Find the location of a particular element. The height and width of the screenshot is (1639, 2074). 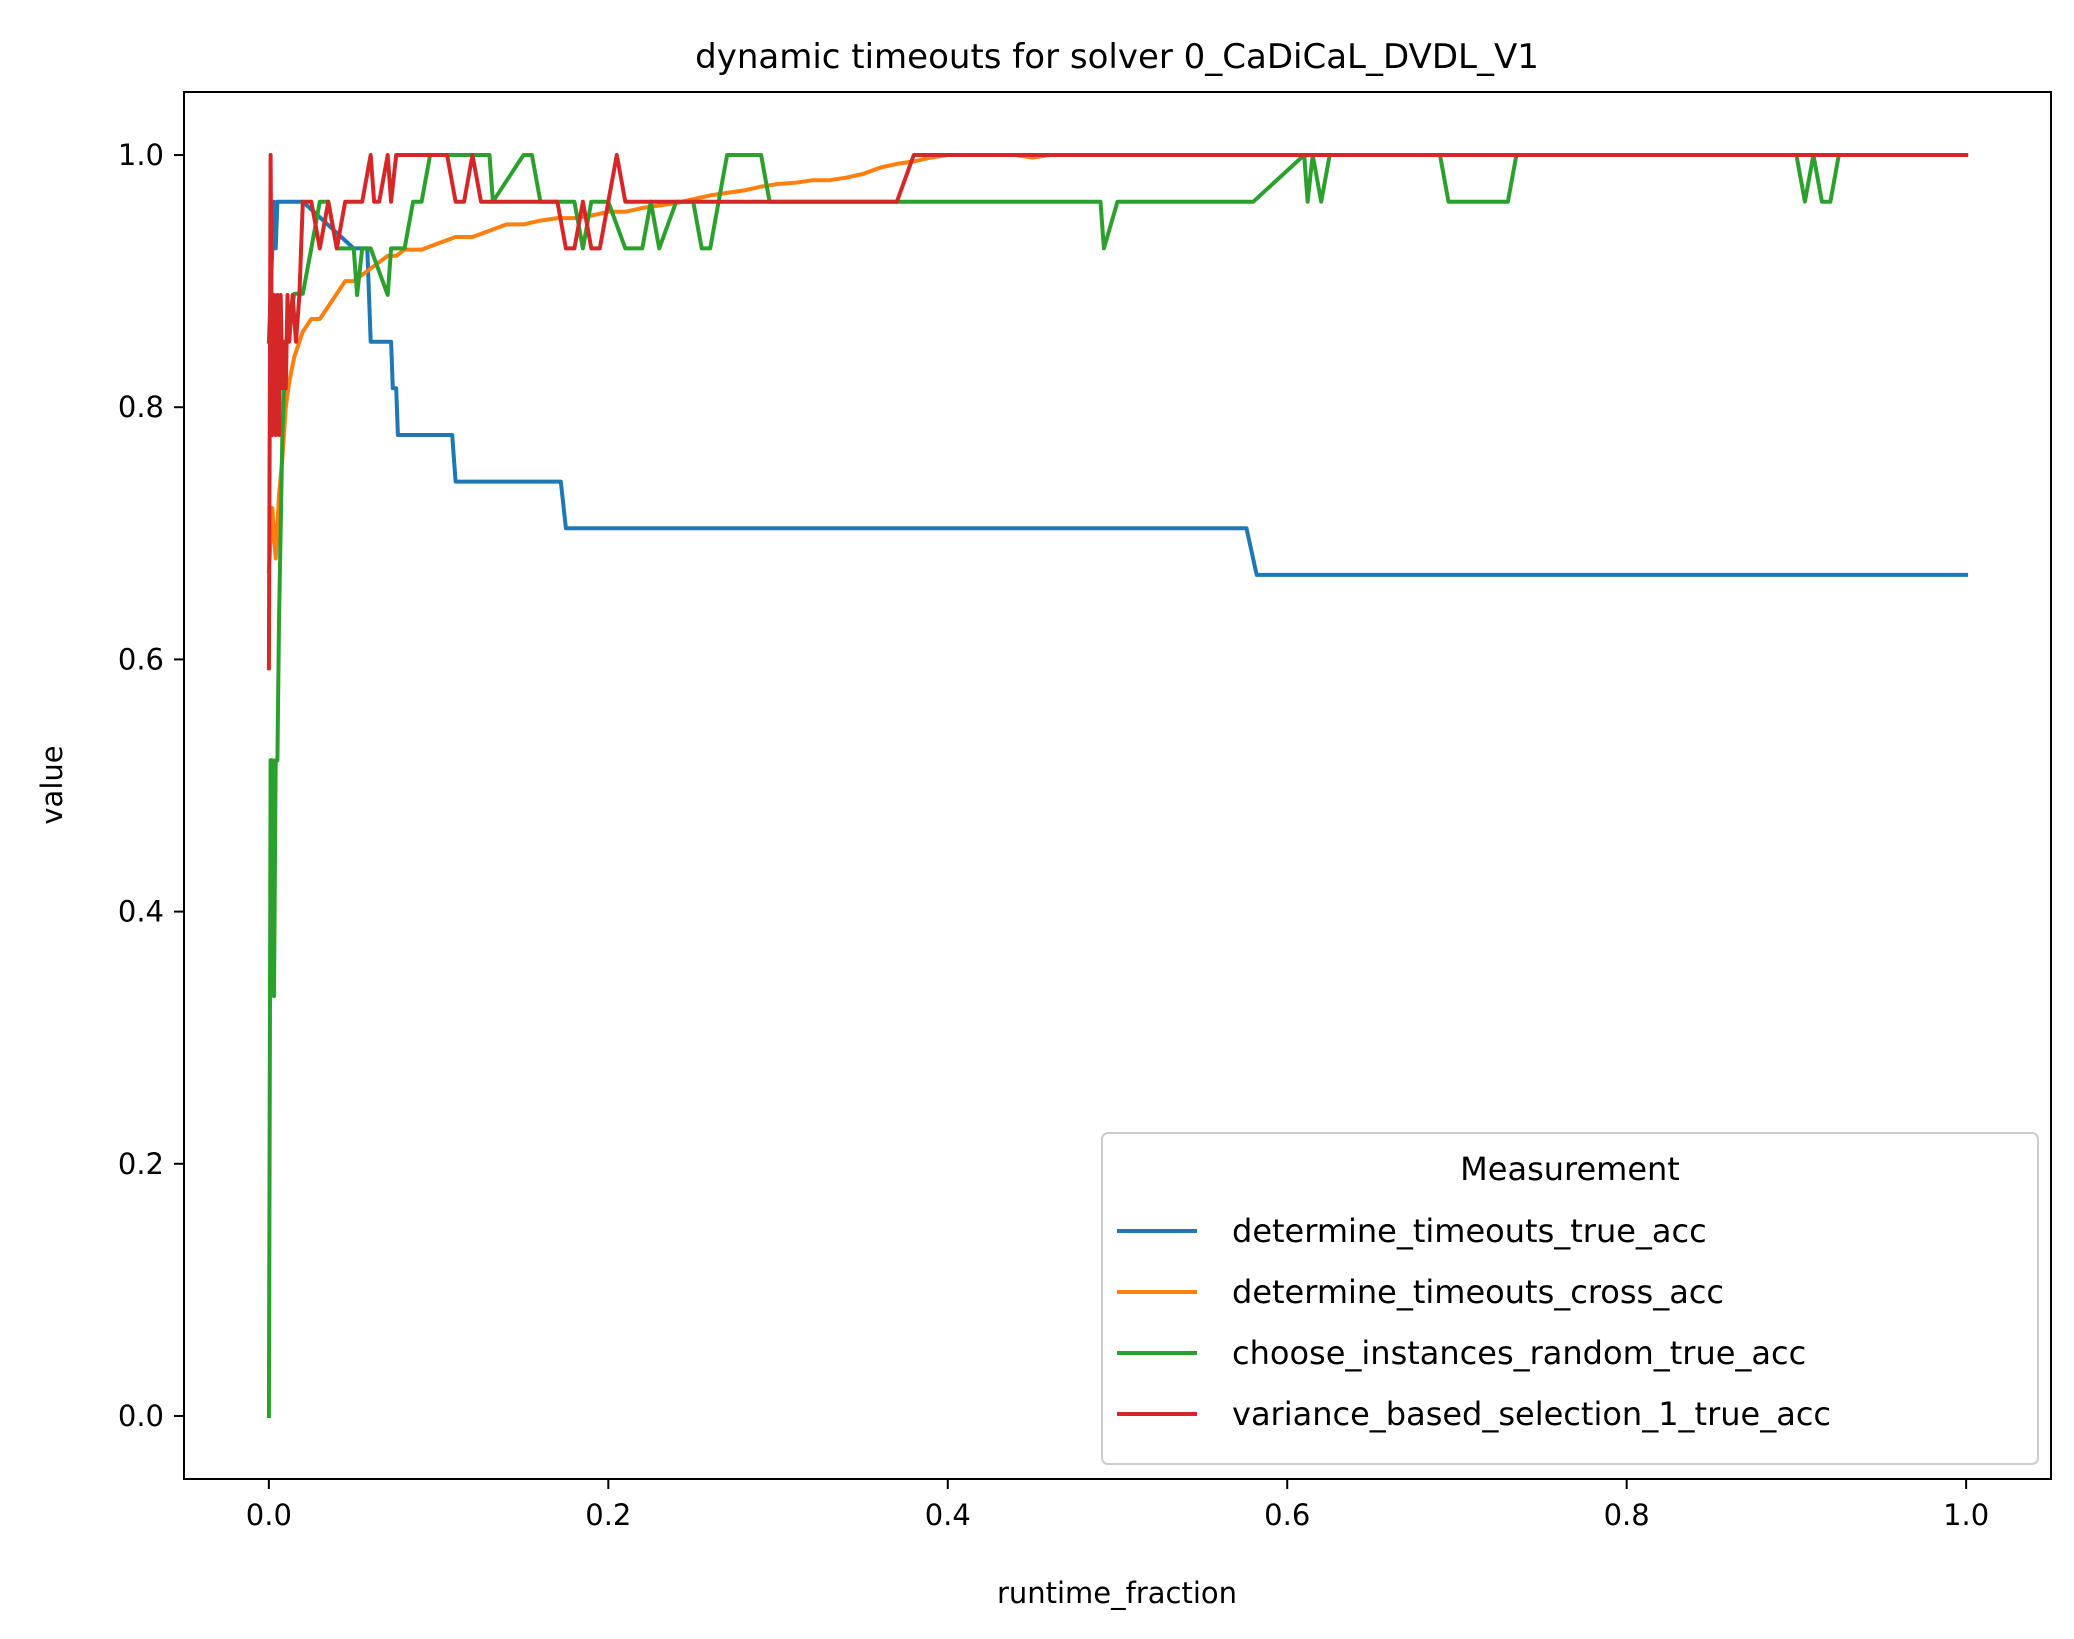

legend-entry-label: determine_timeouts_true_acc is located at coordinates (1469, 1231).